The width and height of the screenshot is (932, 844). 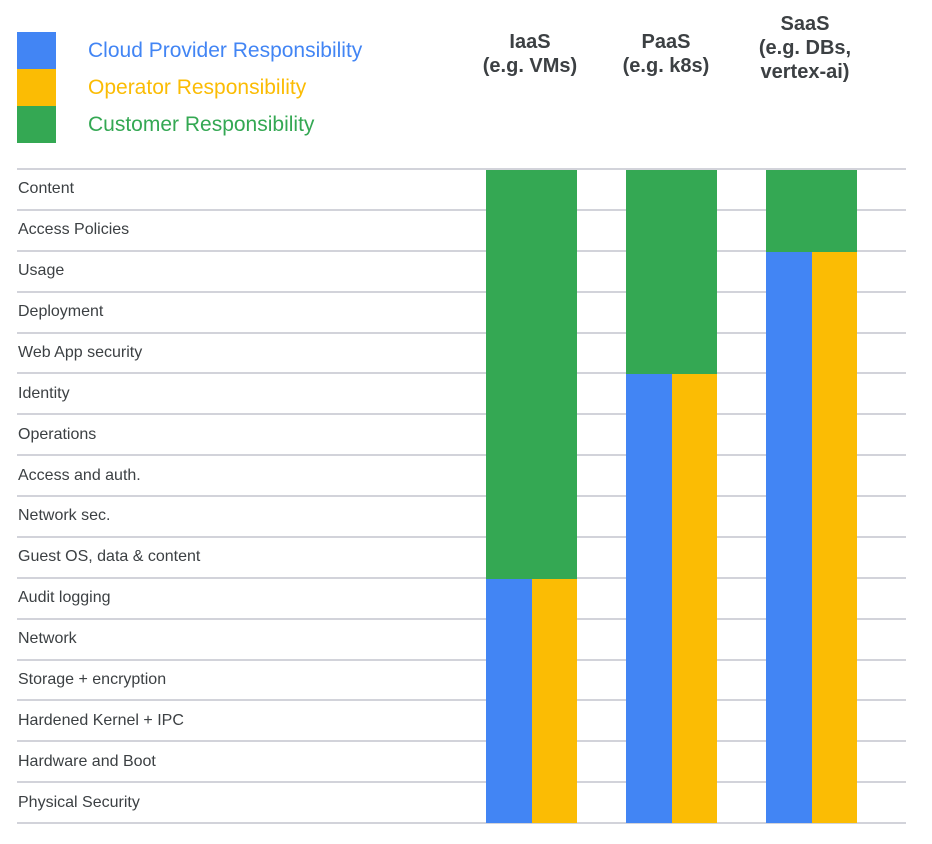 What do you see at coordinates (461, 517) in the screenshot?
I see `matrix-row: Network sec.` at bounding box center [461, 517].